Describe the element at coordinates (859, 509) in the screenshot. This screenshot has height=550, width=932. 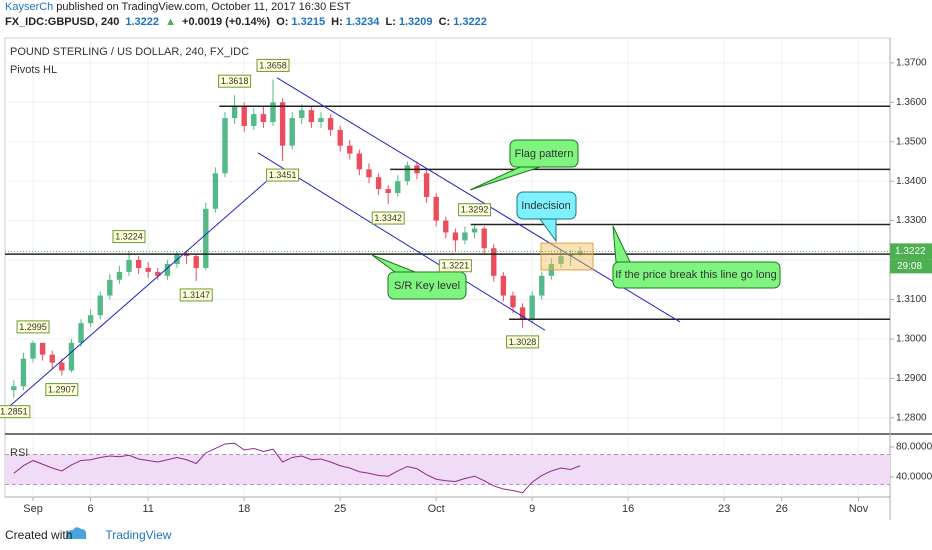
I see `x-tick-label: Nov` at that location.